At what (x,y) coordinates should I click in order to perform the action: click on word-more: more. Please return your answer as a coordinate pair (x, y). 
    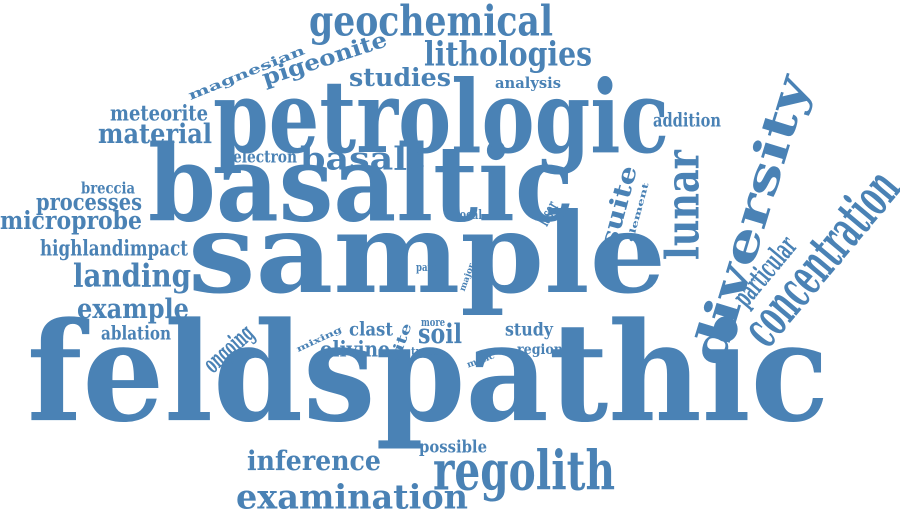
    Looking at the image, I should click on (433, 322).